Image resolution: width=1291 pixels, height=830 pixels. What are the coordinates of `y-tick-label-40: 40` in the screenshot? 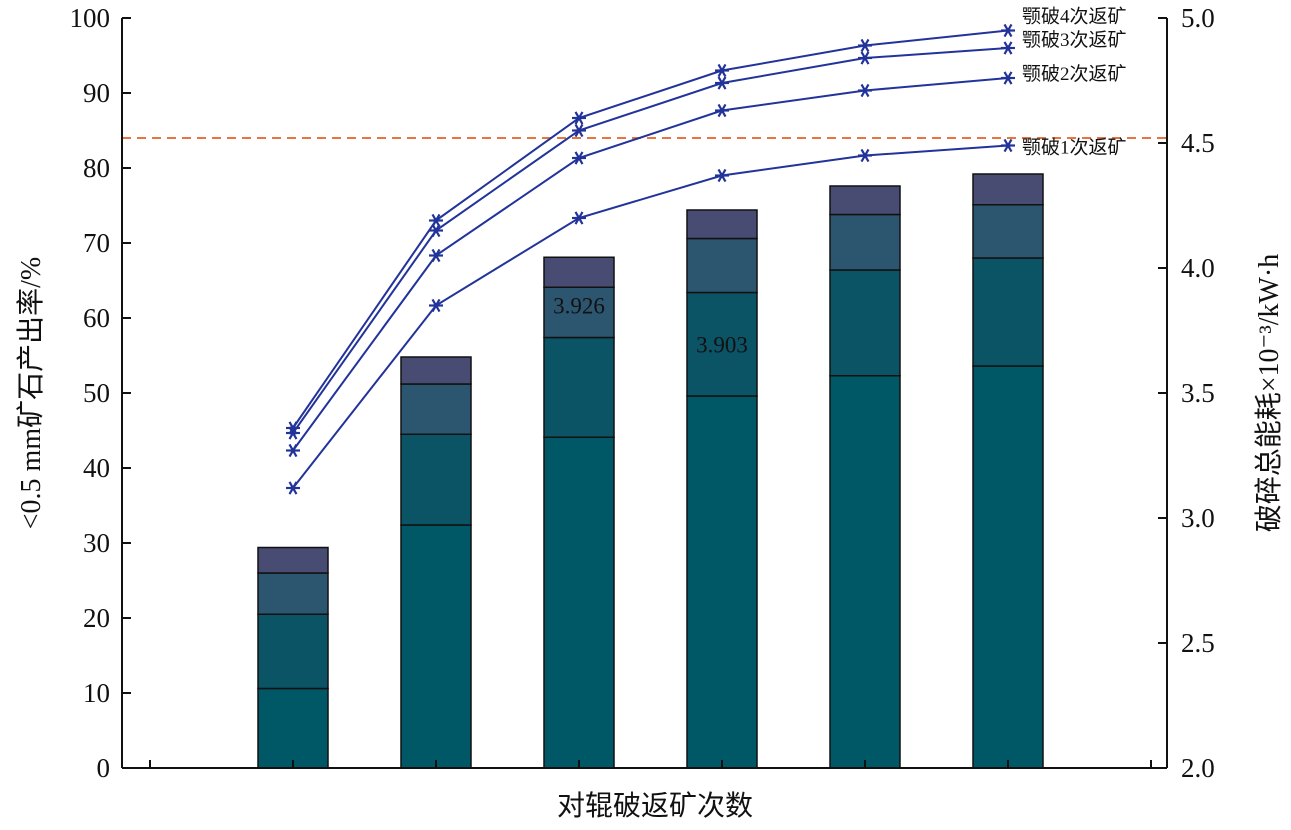 It's located at (96, 468).